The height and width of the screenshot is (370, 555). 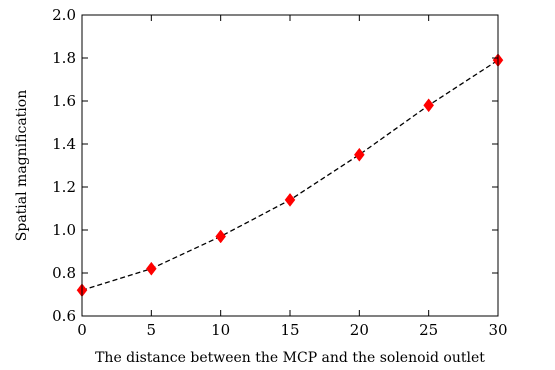 What do you see at coordinates (64, 230) in the screenshot?
I see `y-tick-label: 1.0` at bounding box center [64, 230].